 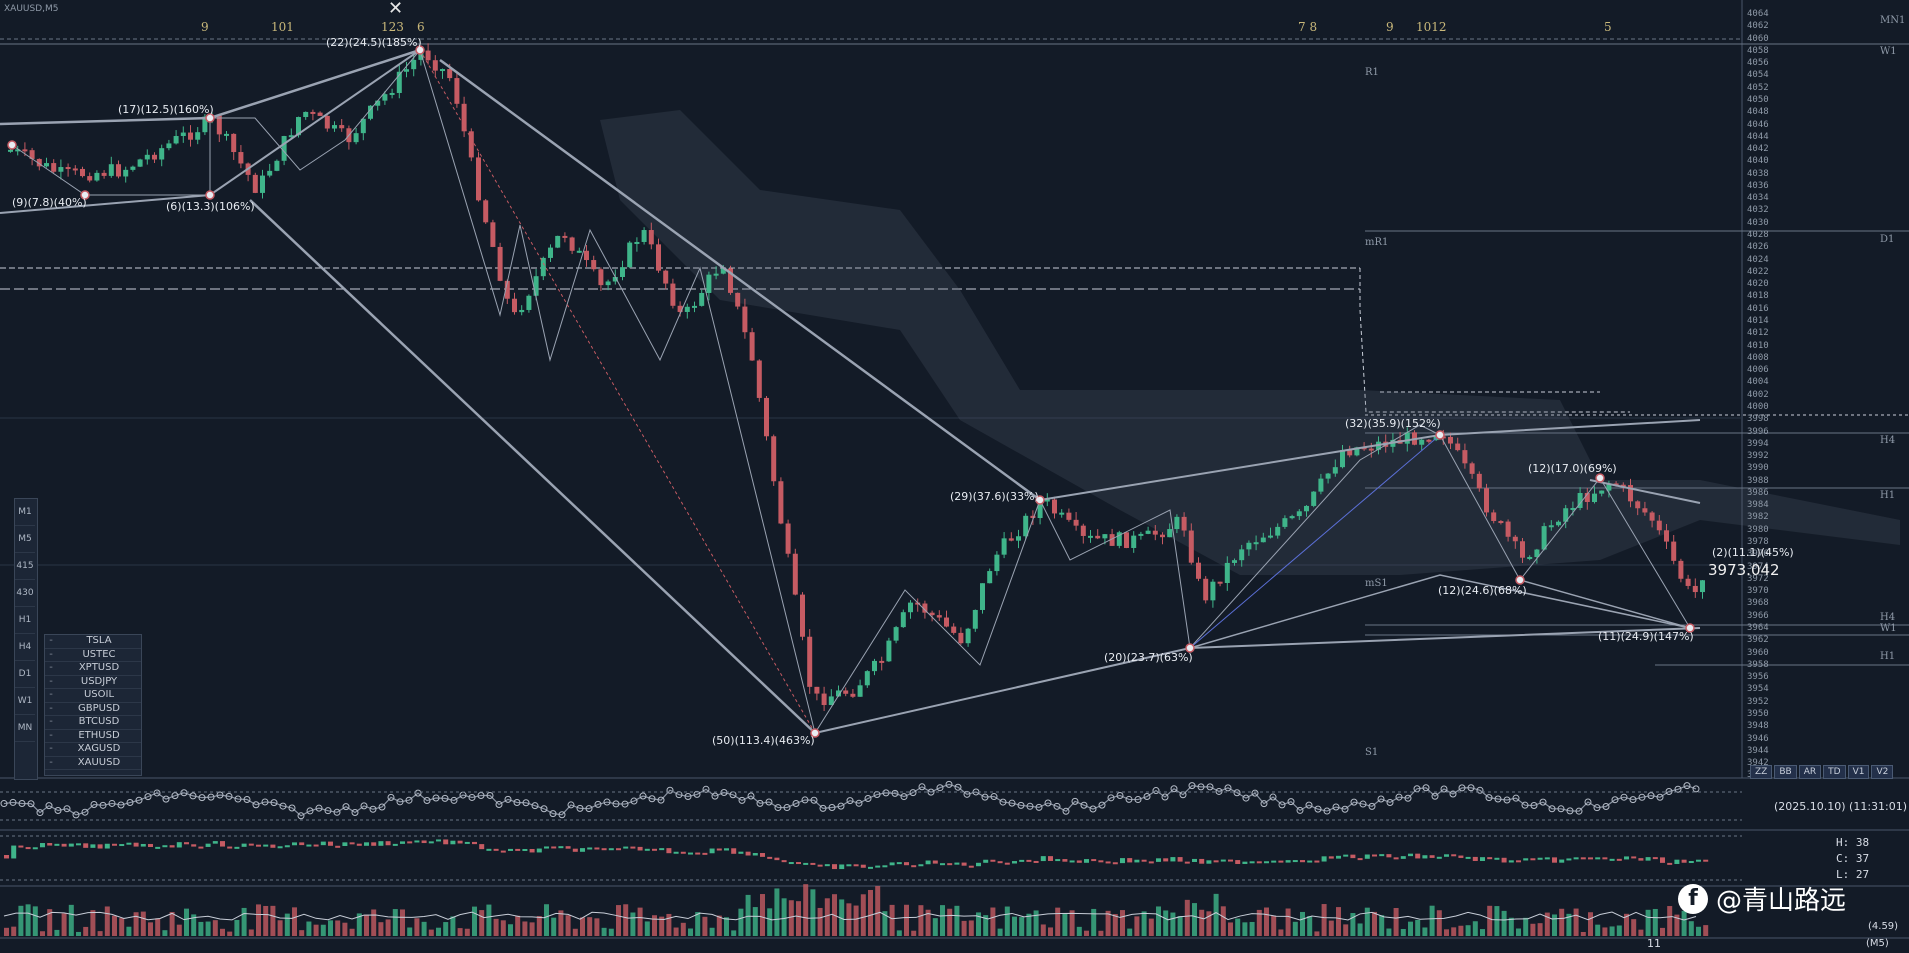 What do you see at coordinates (1853, 858) in the screenshot?
I see `osc-close: C: 37` at bounding box center [1853, 858].